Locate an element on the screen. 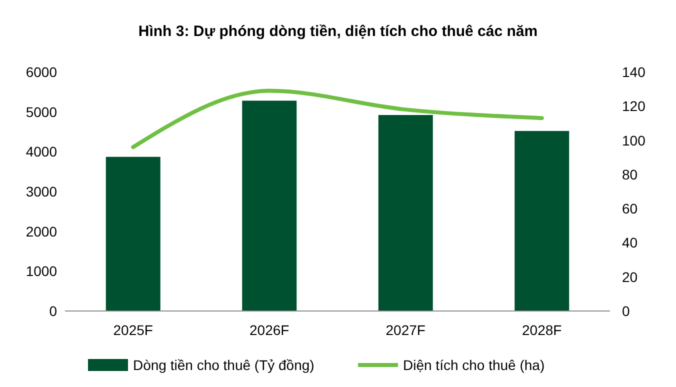 This screenshot has width=676, height=387. x-tick-label: 2026F is located at coordinates (270, 330).